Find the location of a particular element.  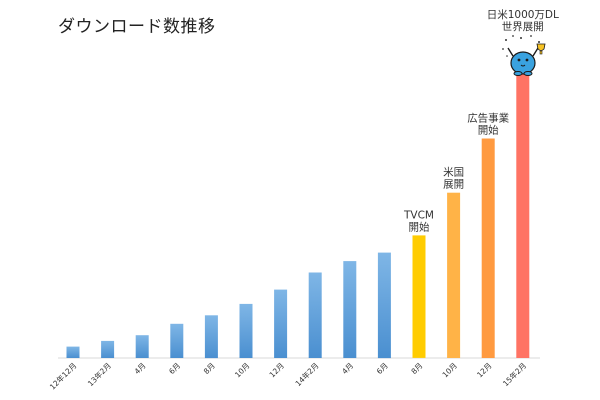

x-tick-label: 12年12月 is located at coordinates (62, 375).